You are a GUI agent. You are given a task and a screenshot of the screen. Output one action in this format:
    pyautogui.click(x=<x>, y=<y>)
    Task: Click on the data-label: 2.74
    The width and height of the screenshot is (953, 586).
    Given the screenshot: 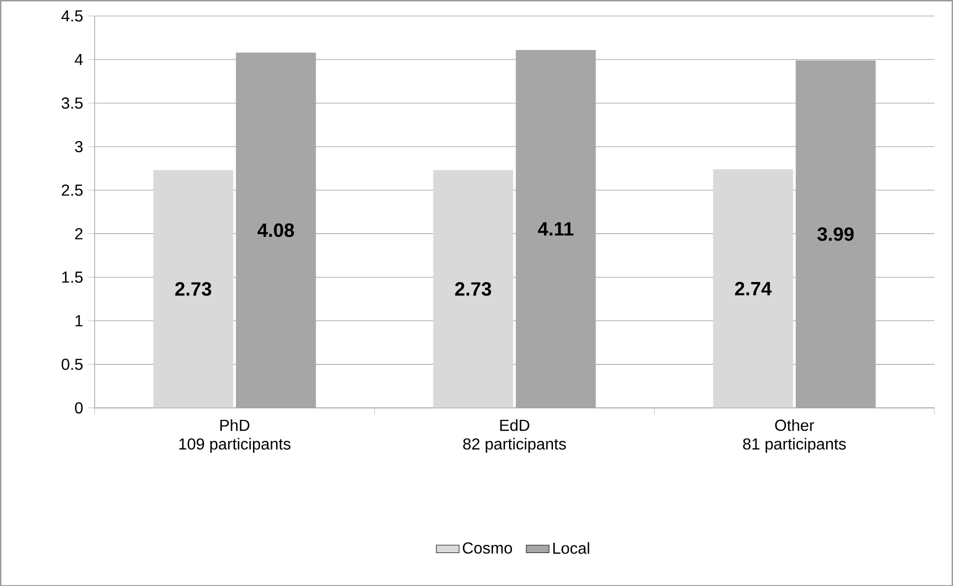 What is the action you would take?
    pyautogui.click(x=753, y=289)
    